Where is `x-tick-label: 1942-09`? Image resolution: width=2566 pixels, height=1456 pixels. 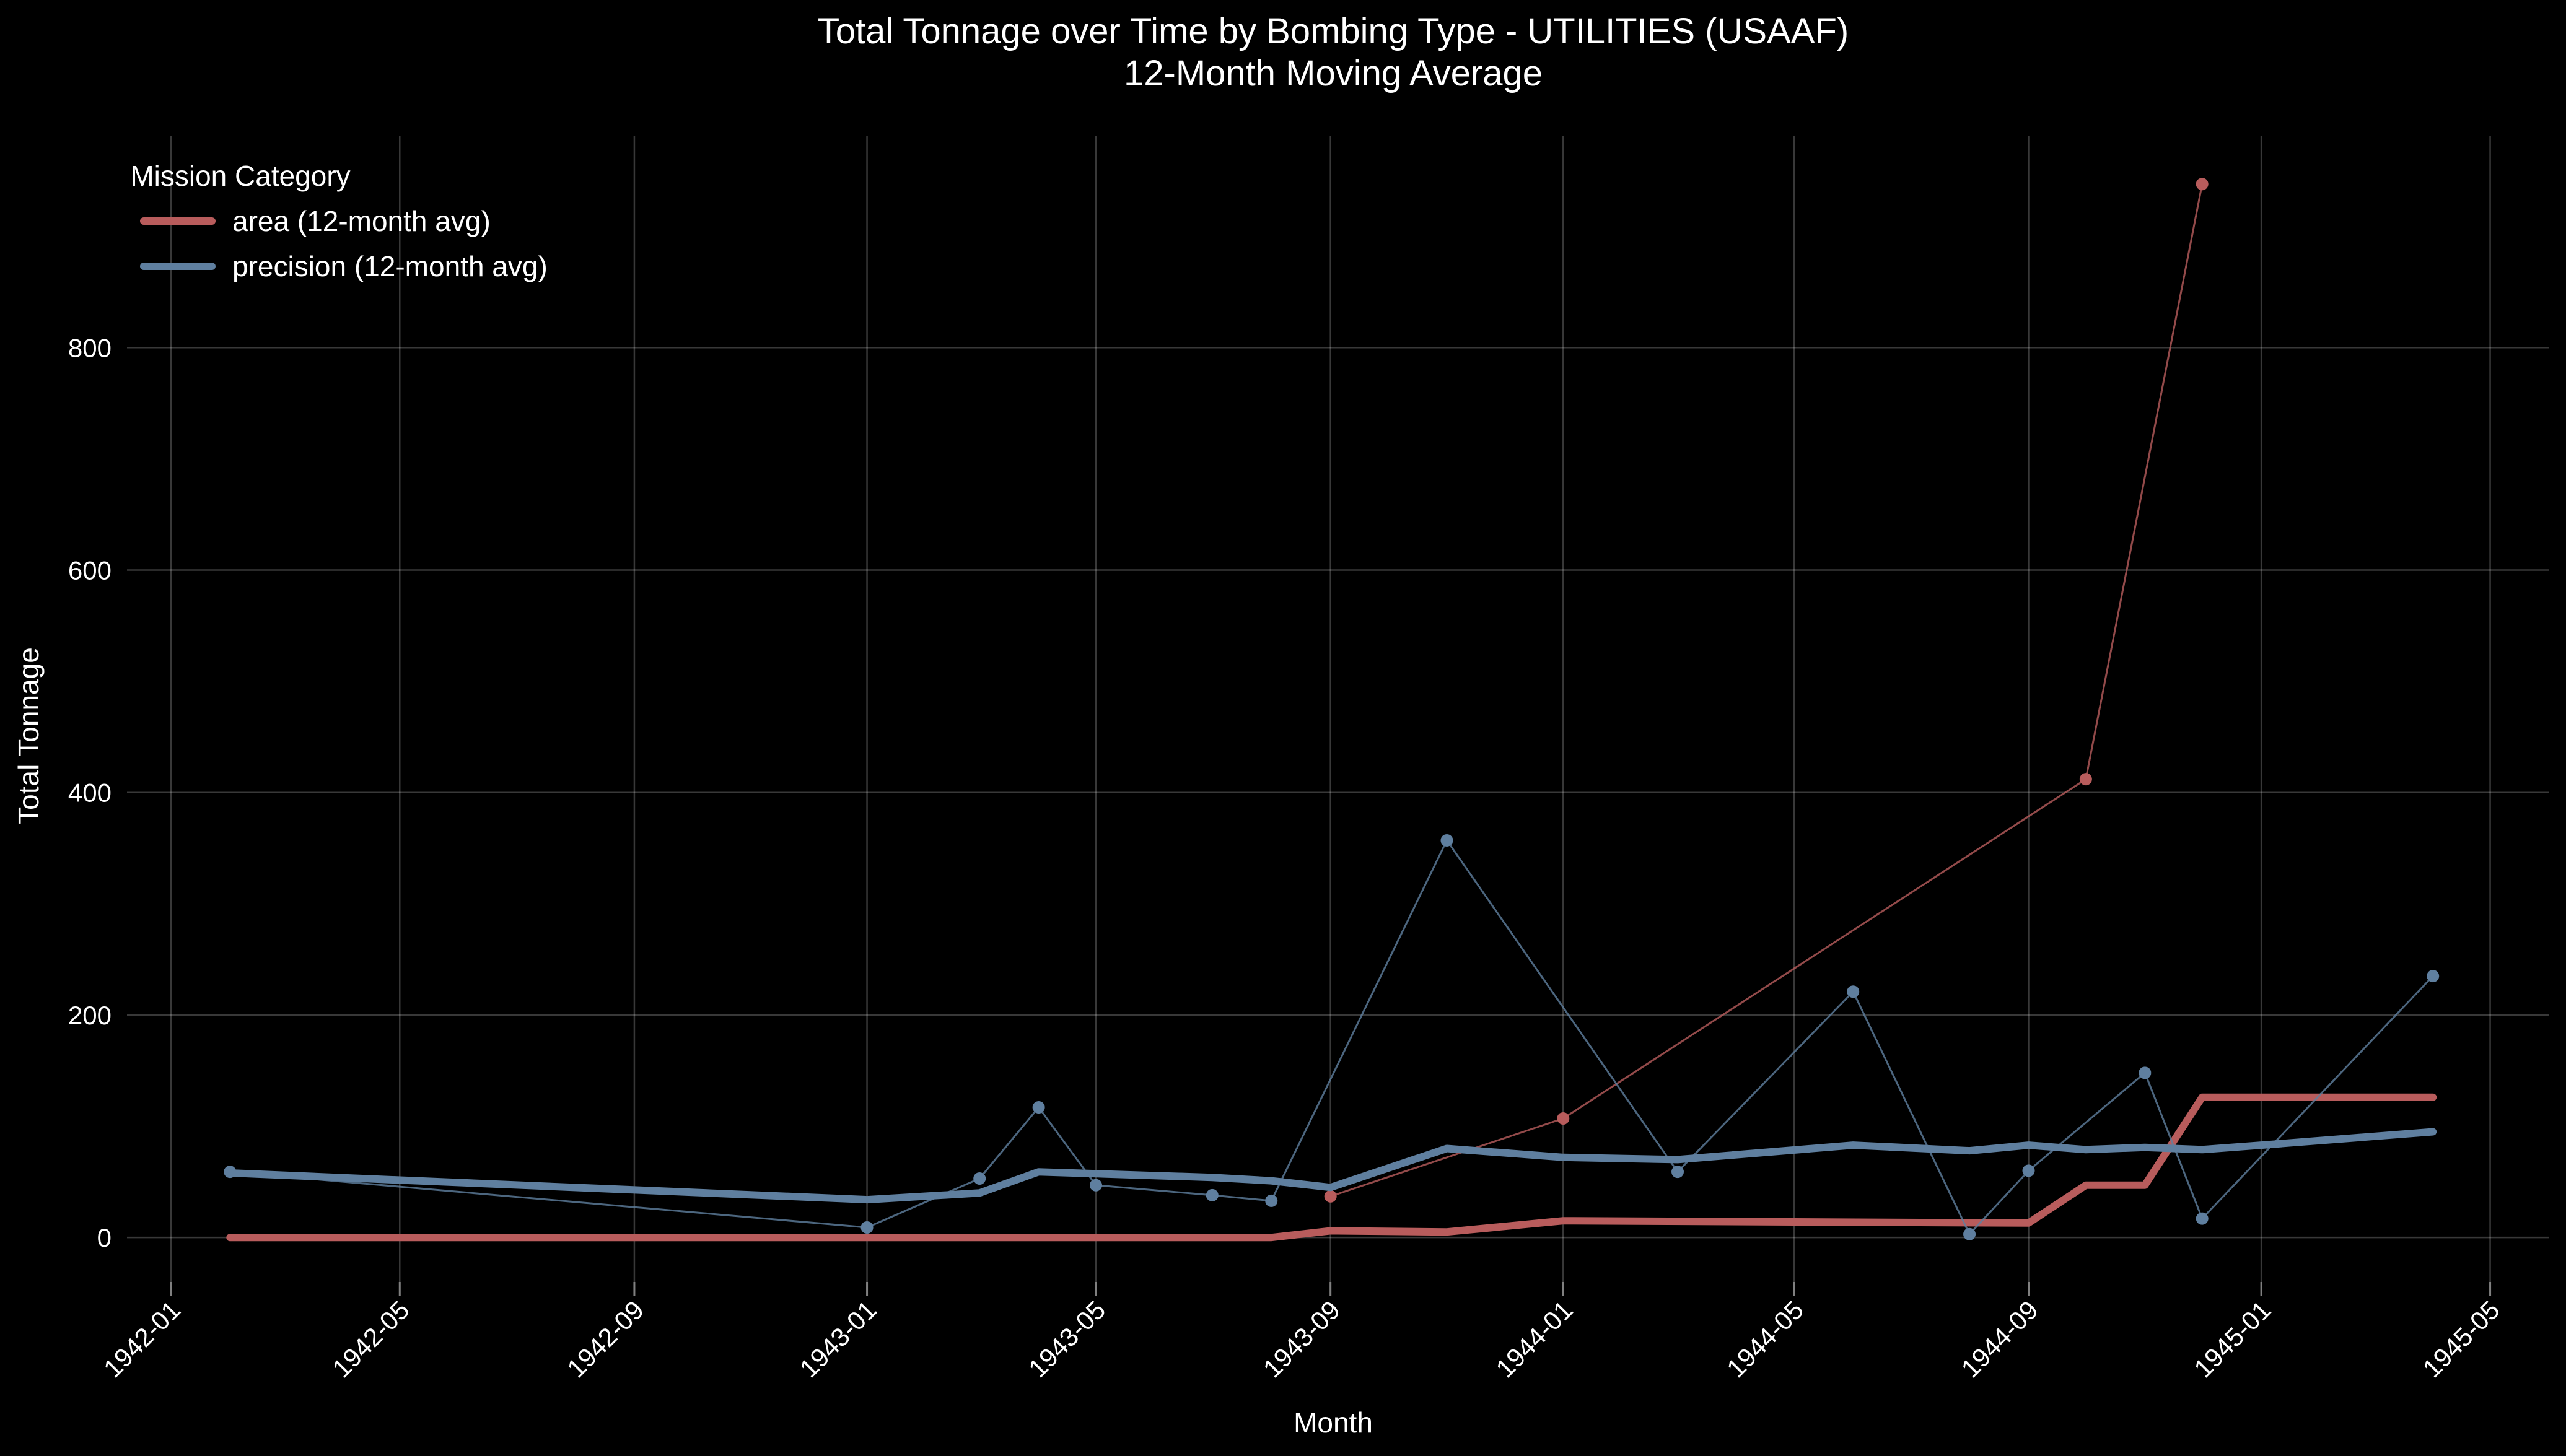 x-tick-label: 1942-09 is located at coordinates (605, 1339).